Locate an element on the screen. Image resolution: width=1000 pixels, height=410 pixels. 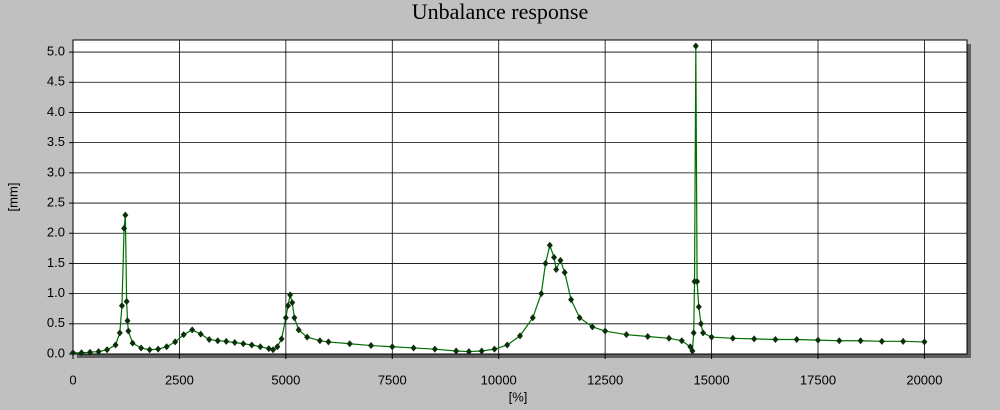
y-tick-label: 2.0 is located at coordinates (56, 232).